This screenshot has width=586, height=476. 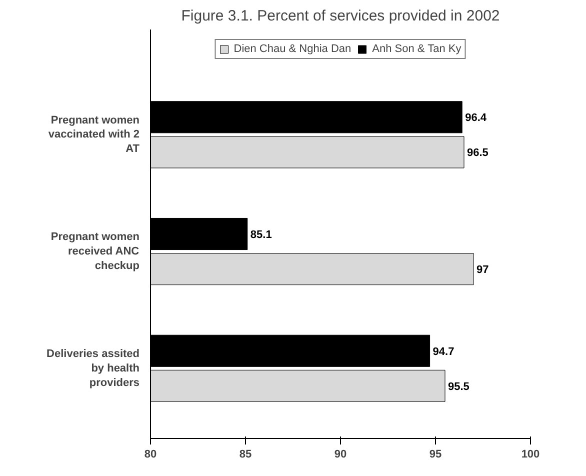 I want to click on data-label: 85.1, so click(x=261, y=235).